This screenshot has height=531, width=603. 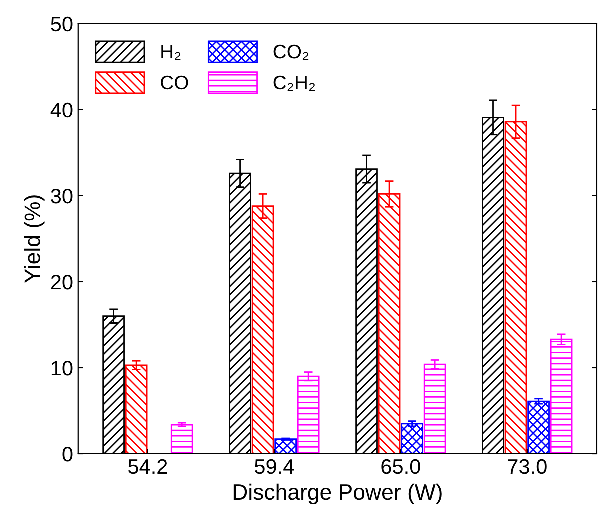 I want to click on legend-label: H₂, so click(x=171, y=52).